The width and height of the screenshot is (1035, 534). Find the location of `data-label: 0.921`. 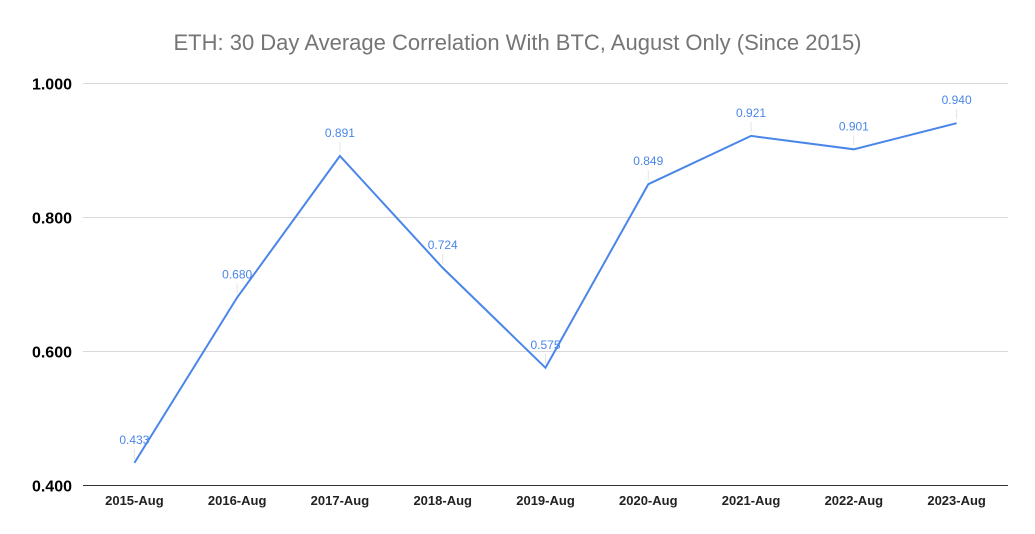

data-label: 0.921 is located at coordinates (751, 113).